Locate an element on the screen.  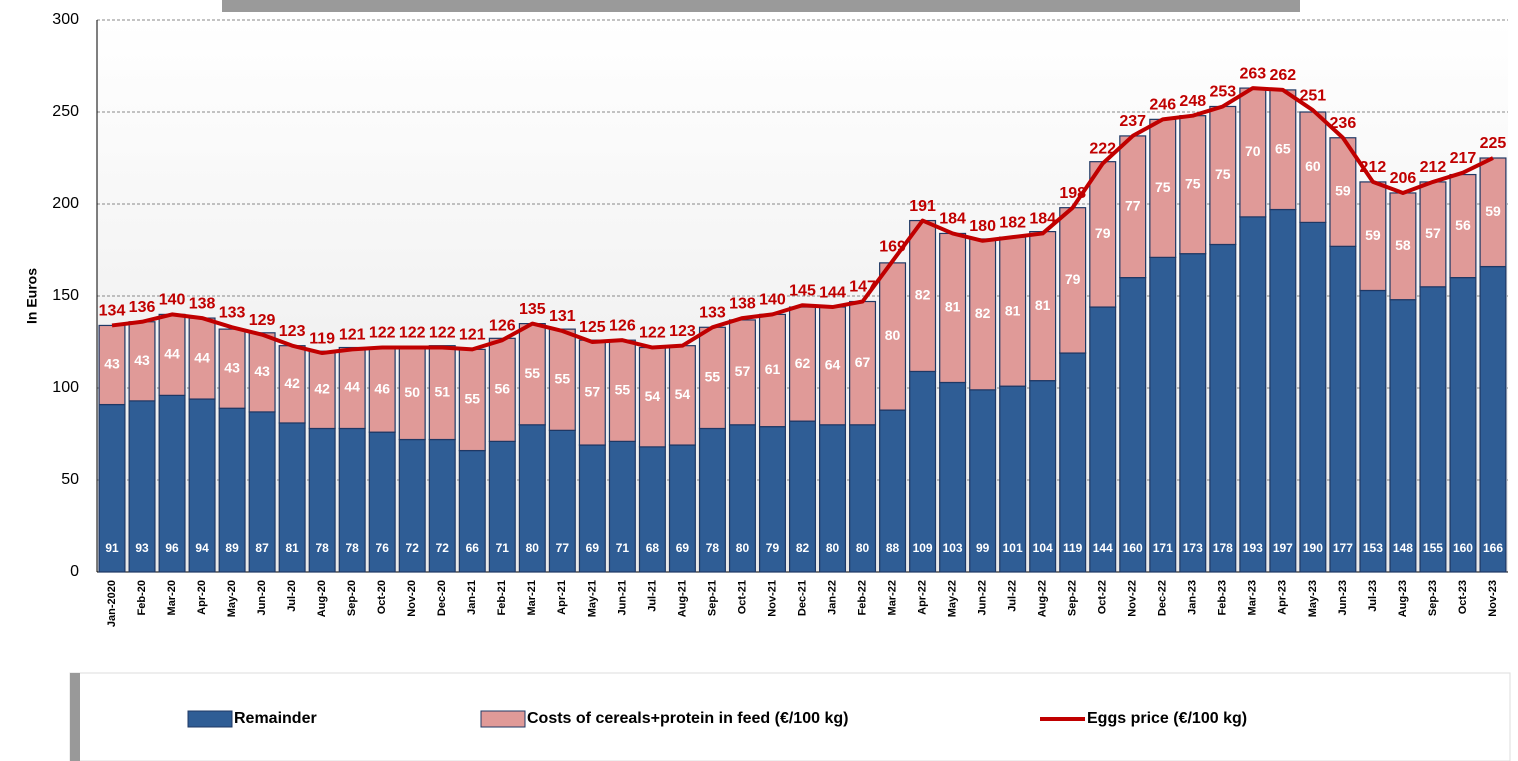
data-label: 62 is located at coordinates (803, 363).